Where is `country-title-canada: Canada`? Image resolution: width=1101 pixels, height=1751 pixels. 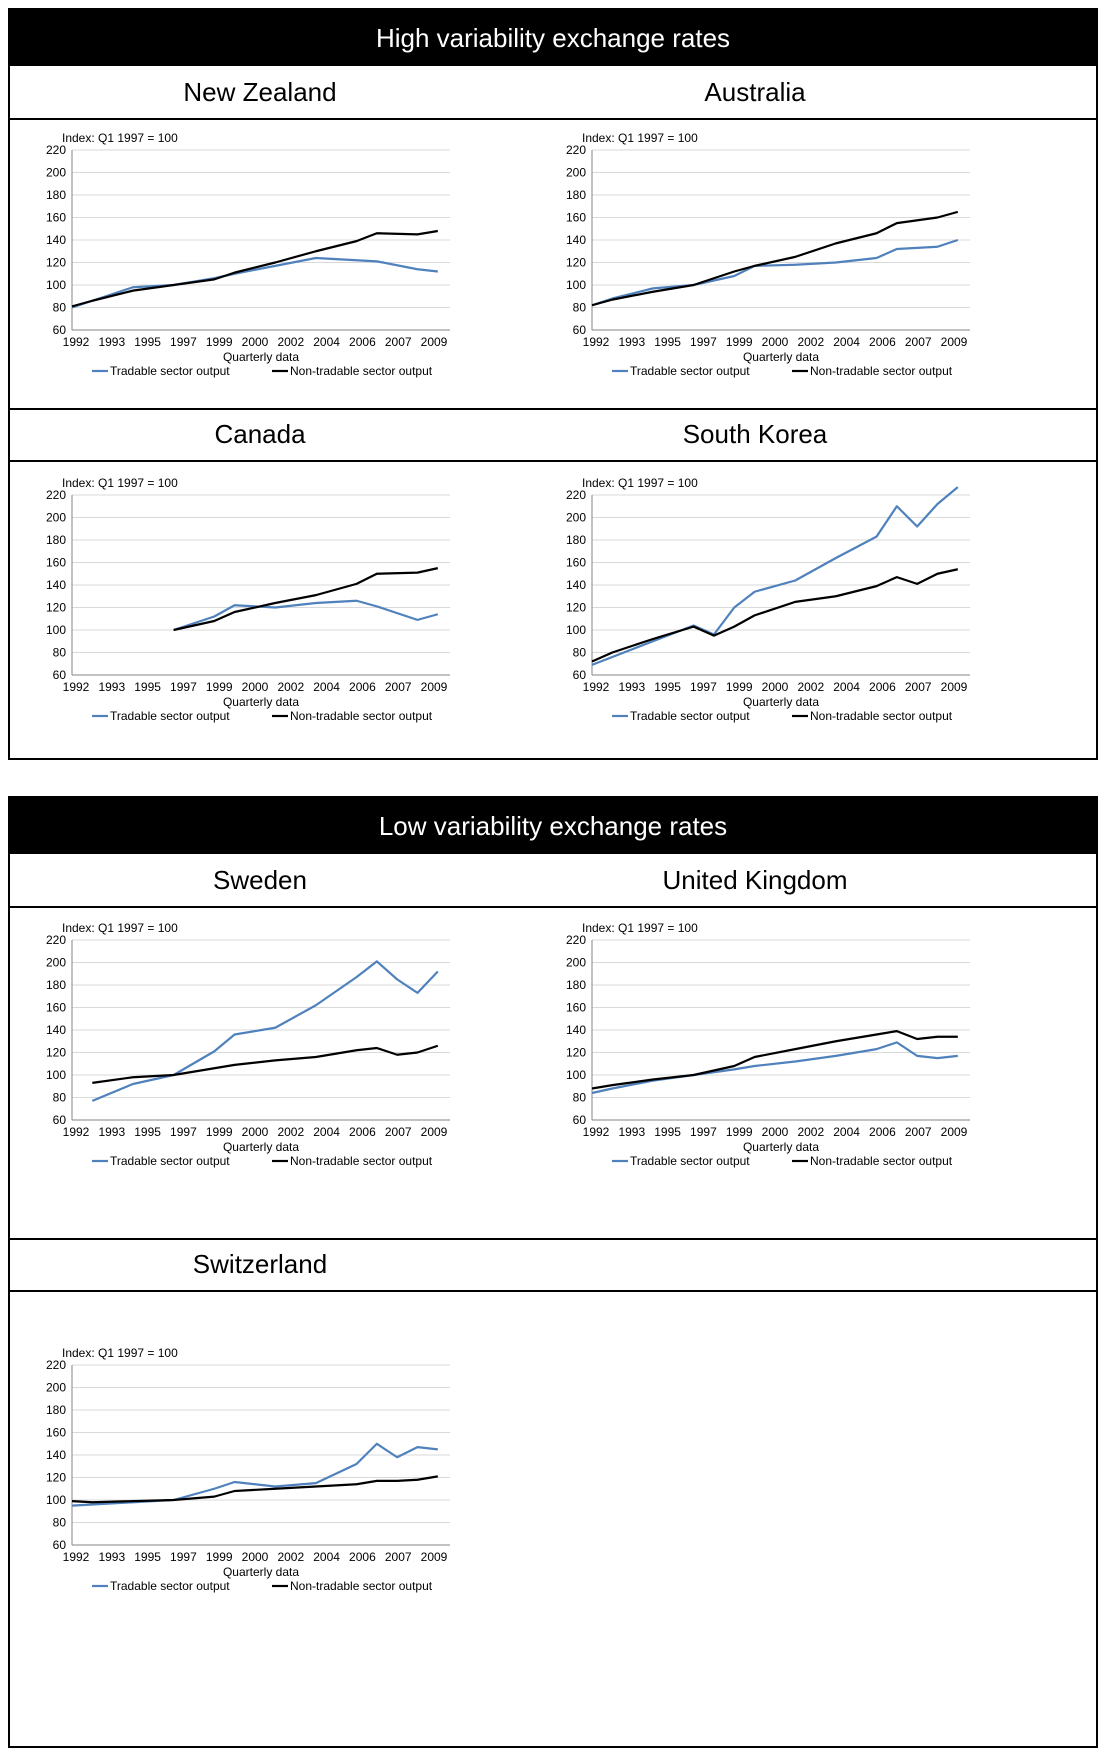 country-title-canada: Canada is located at coordinates (260, 433).